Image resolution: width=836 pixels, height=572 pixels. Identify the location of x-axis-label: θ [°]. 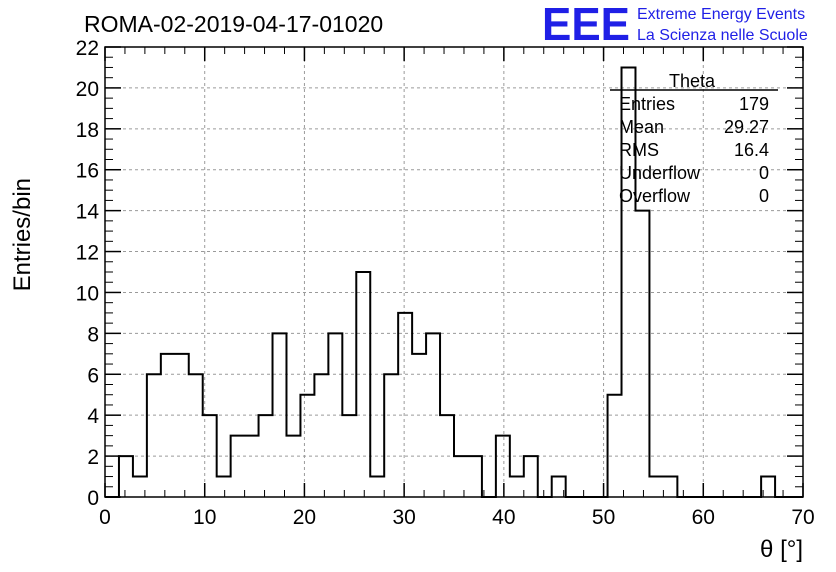
(781, 549).